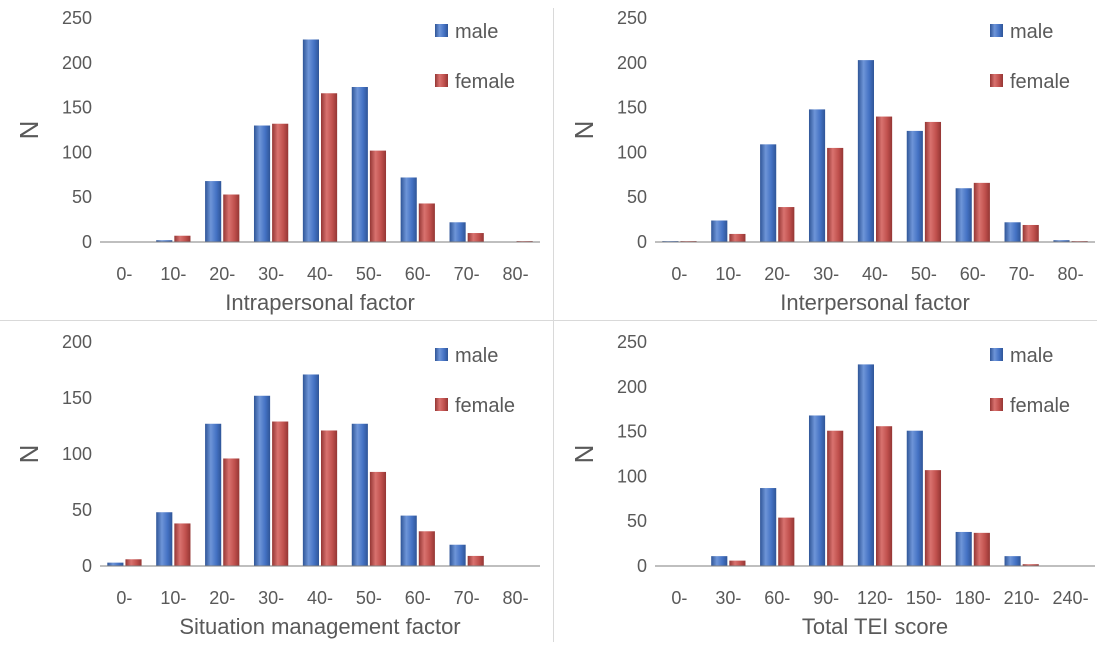 The width and height of the screenshot is (1097, 646). I want to click on y-axis-label: N, so click(29, 130).